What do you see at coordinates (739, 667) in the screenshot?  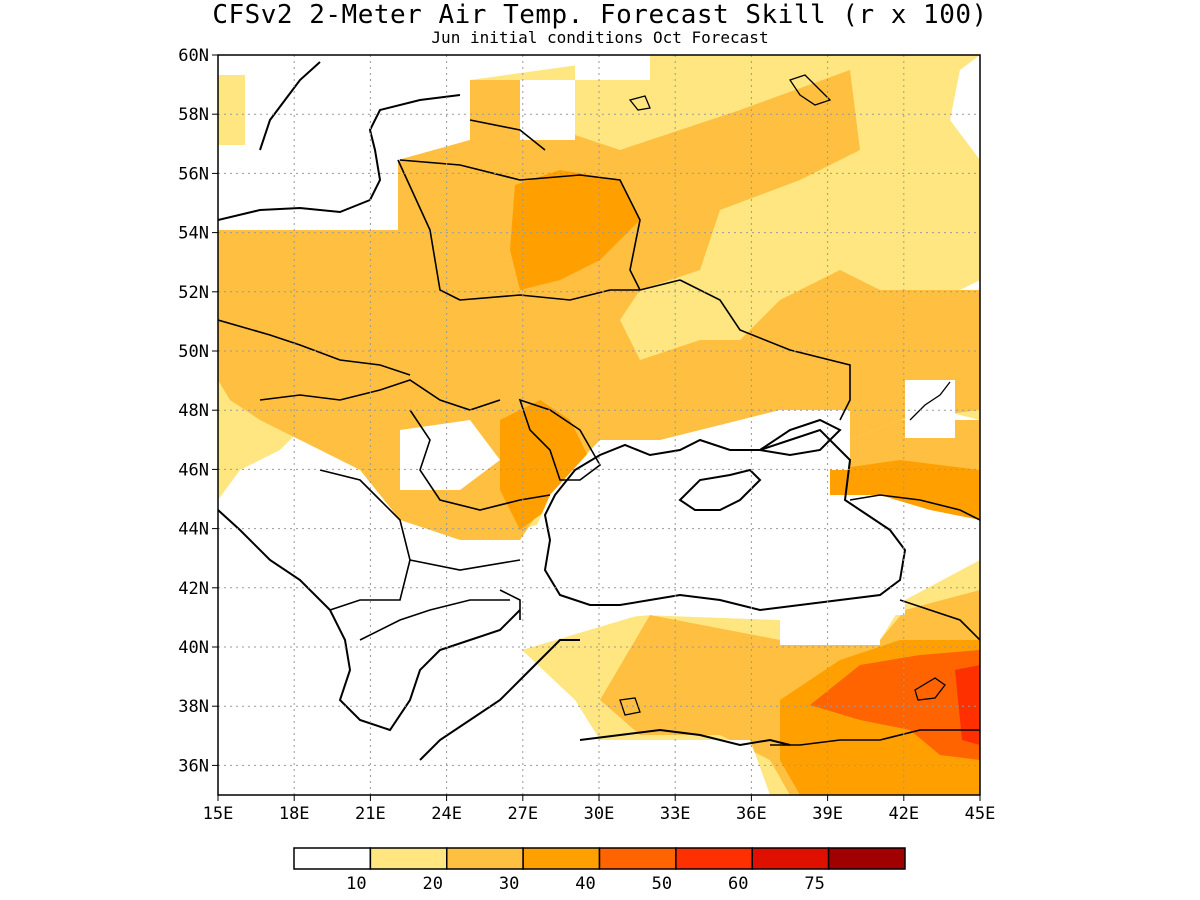 I see `border-turkey` at bounding box center [739, 667].